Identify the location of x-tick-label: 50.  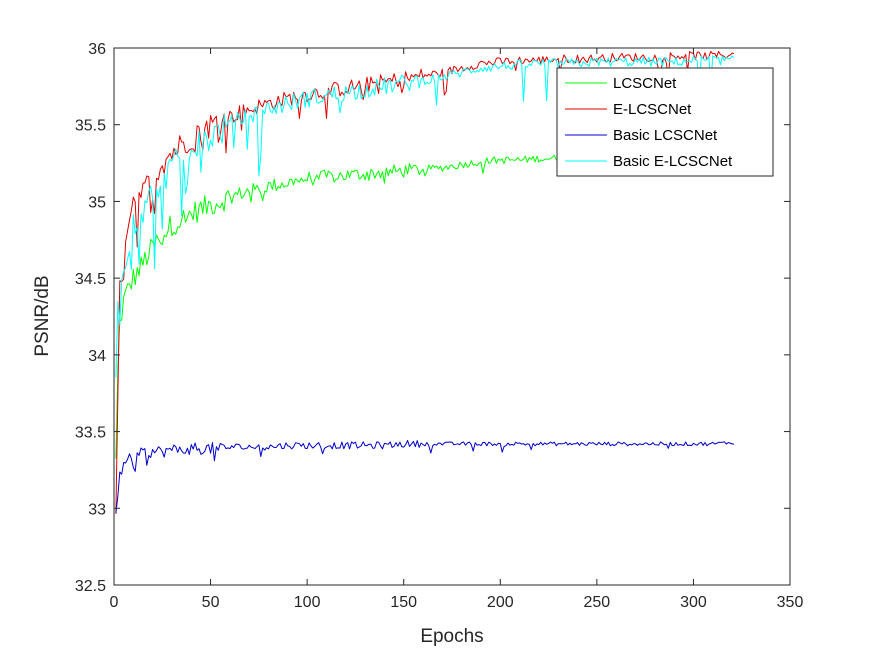
(211, 602).